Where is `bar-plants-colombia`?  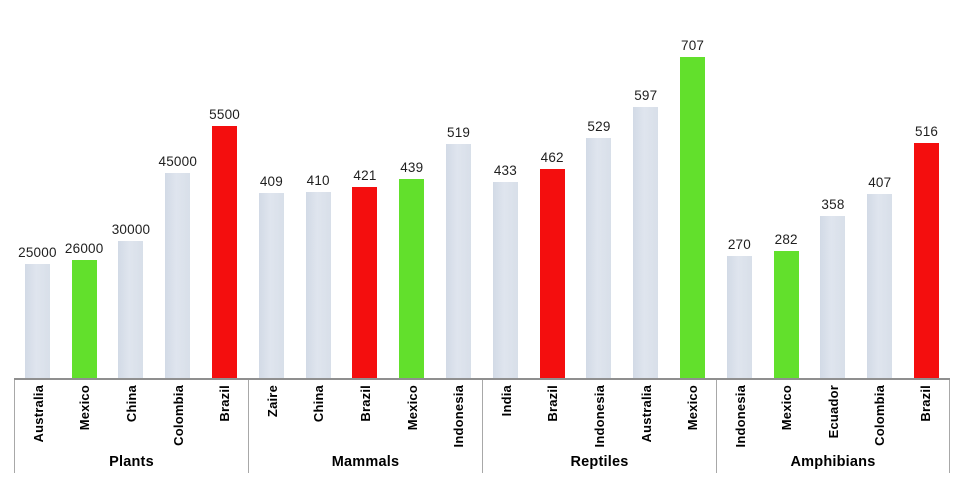
bar-plants-colombia is located at coordinates (178, 275).